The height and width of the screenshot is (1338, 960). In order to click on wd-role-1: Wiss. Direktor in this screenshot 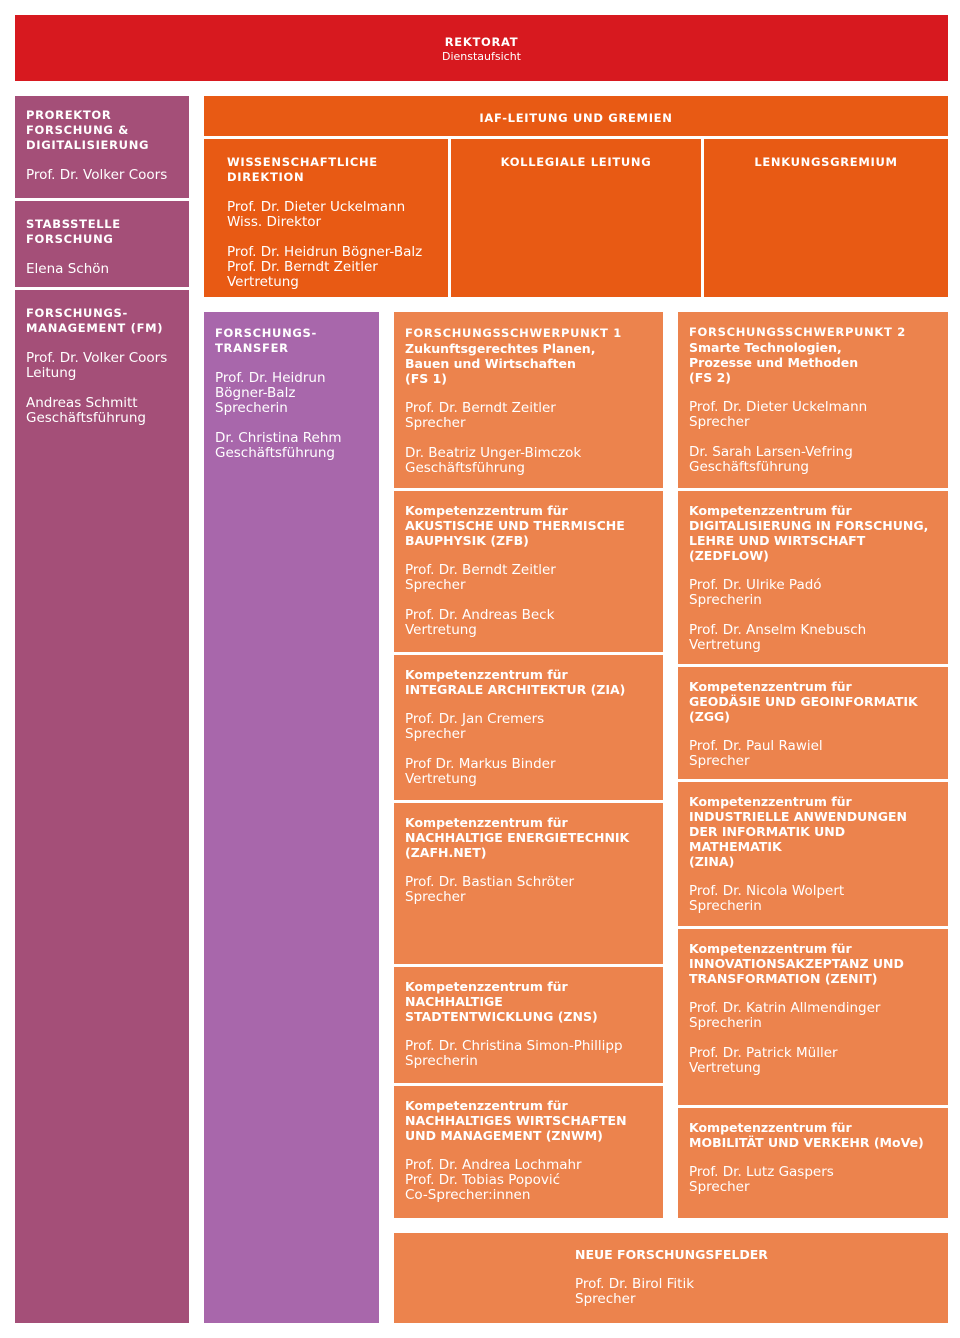, I will do `click(274, 222)`.